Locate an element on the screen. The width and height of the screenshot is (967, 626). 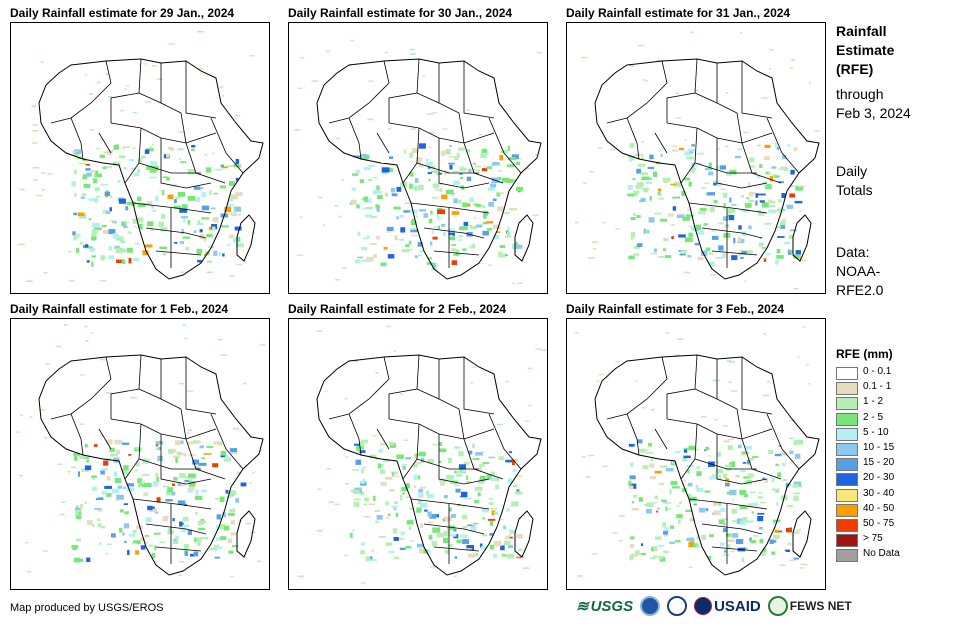
panel-title: Daily Rainfall estimate for 3 Feb., 2024 is located at coordinates (675, 309).